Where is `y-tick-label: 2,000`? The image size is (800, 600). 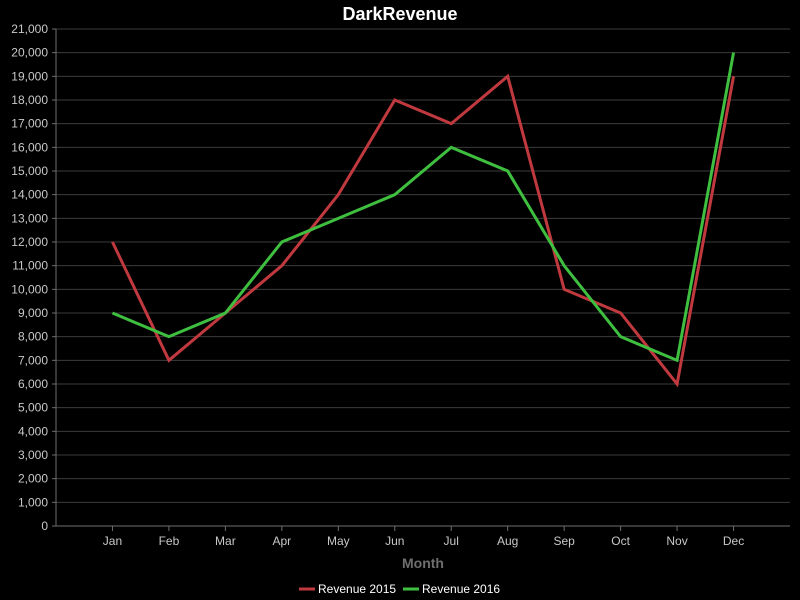 y-tick-label: 2,000 is located at coordinates (33, 479).